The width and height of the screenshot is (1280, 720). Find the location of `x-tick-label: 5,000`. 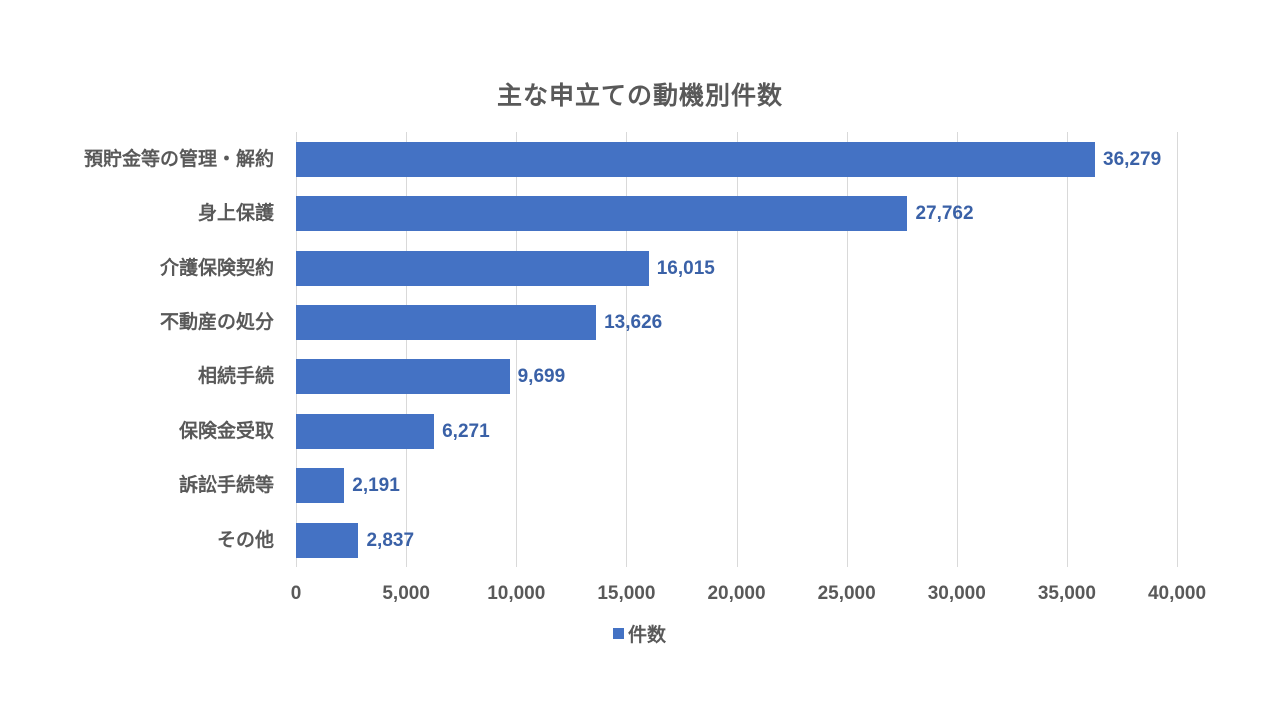

x-tick-label: 5,000 is located at coordinates (406, 593).